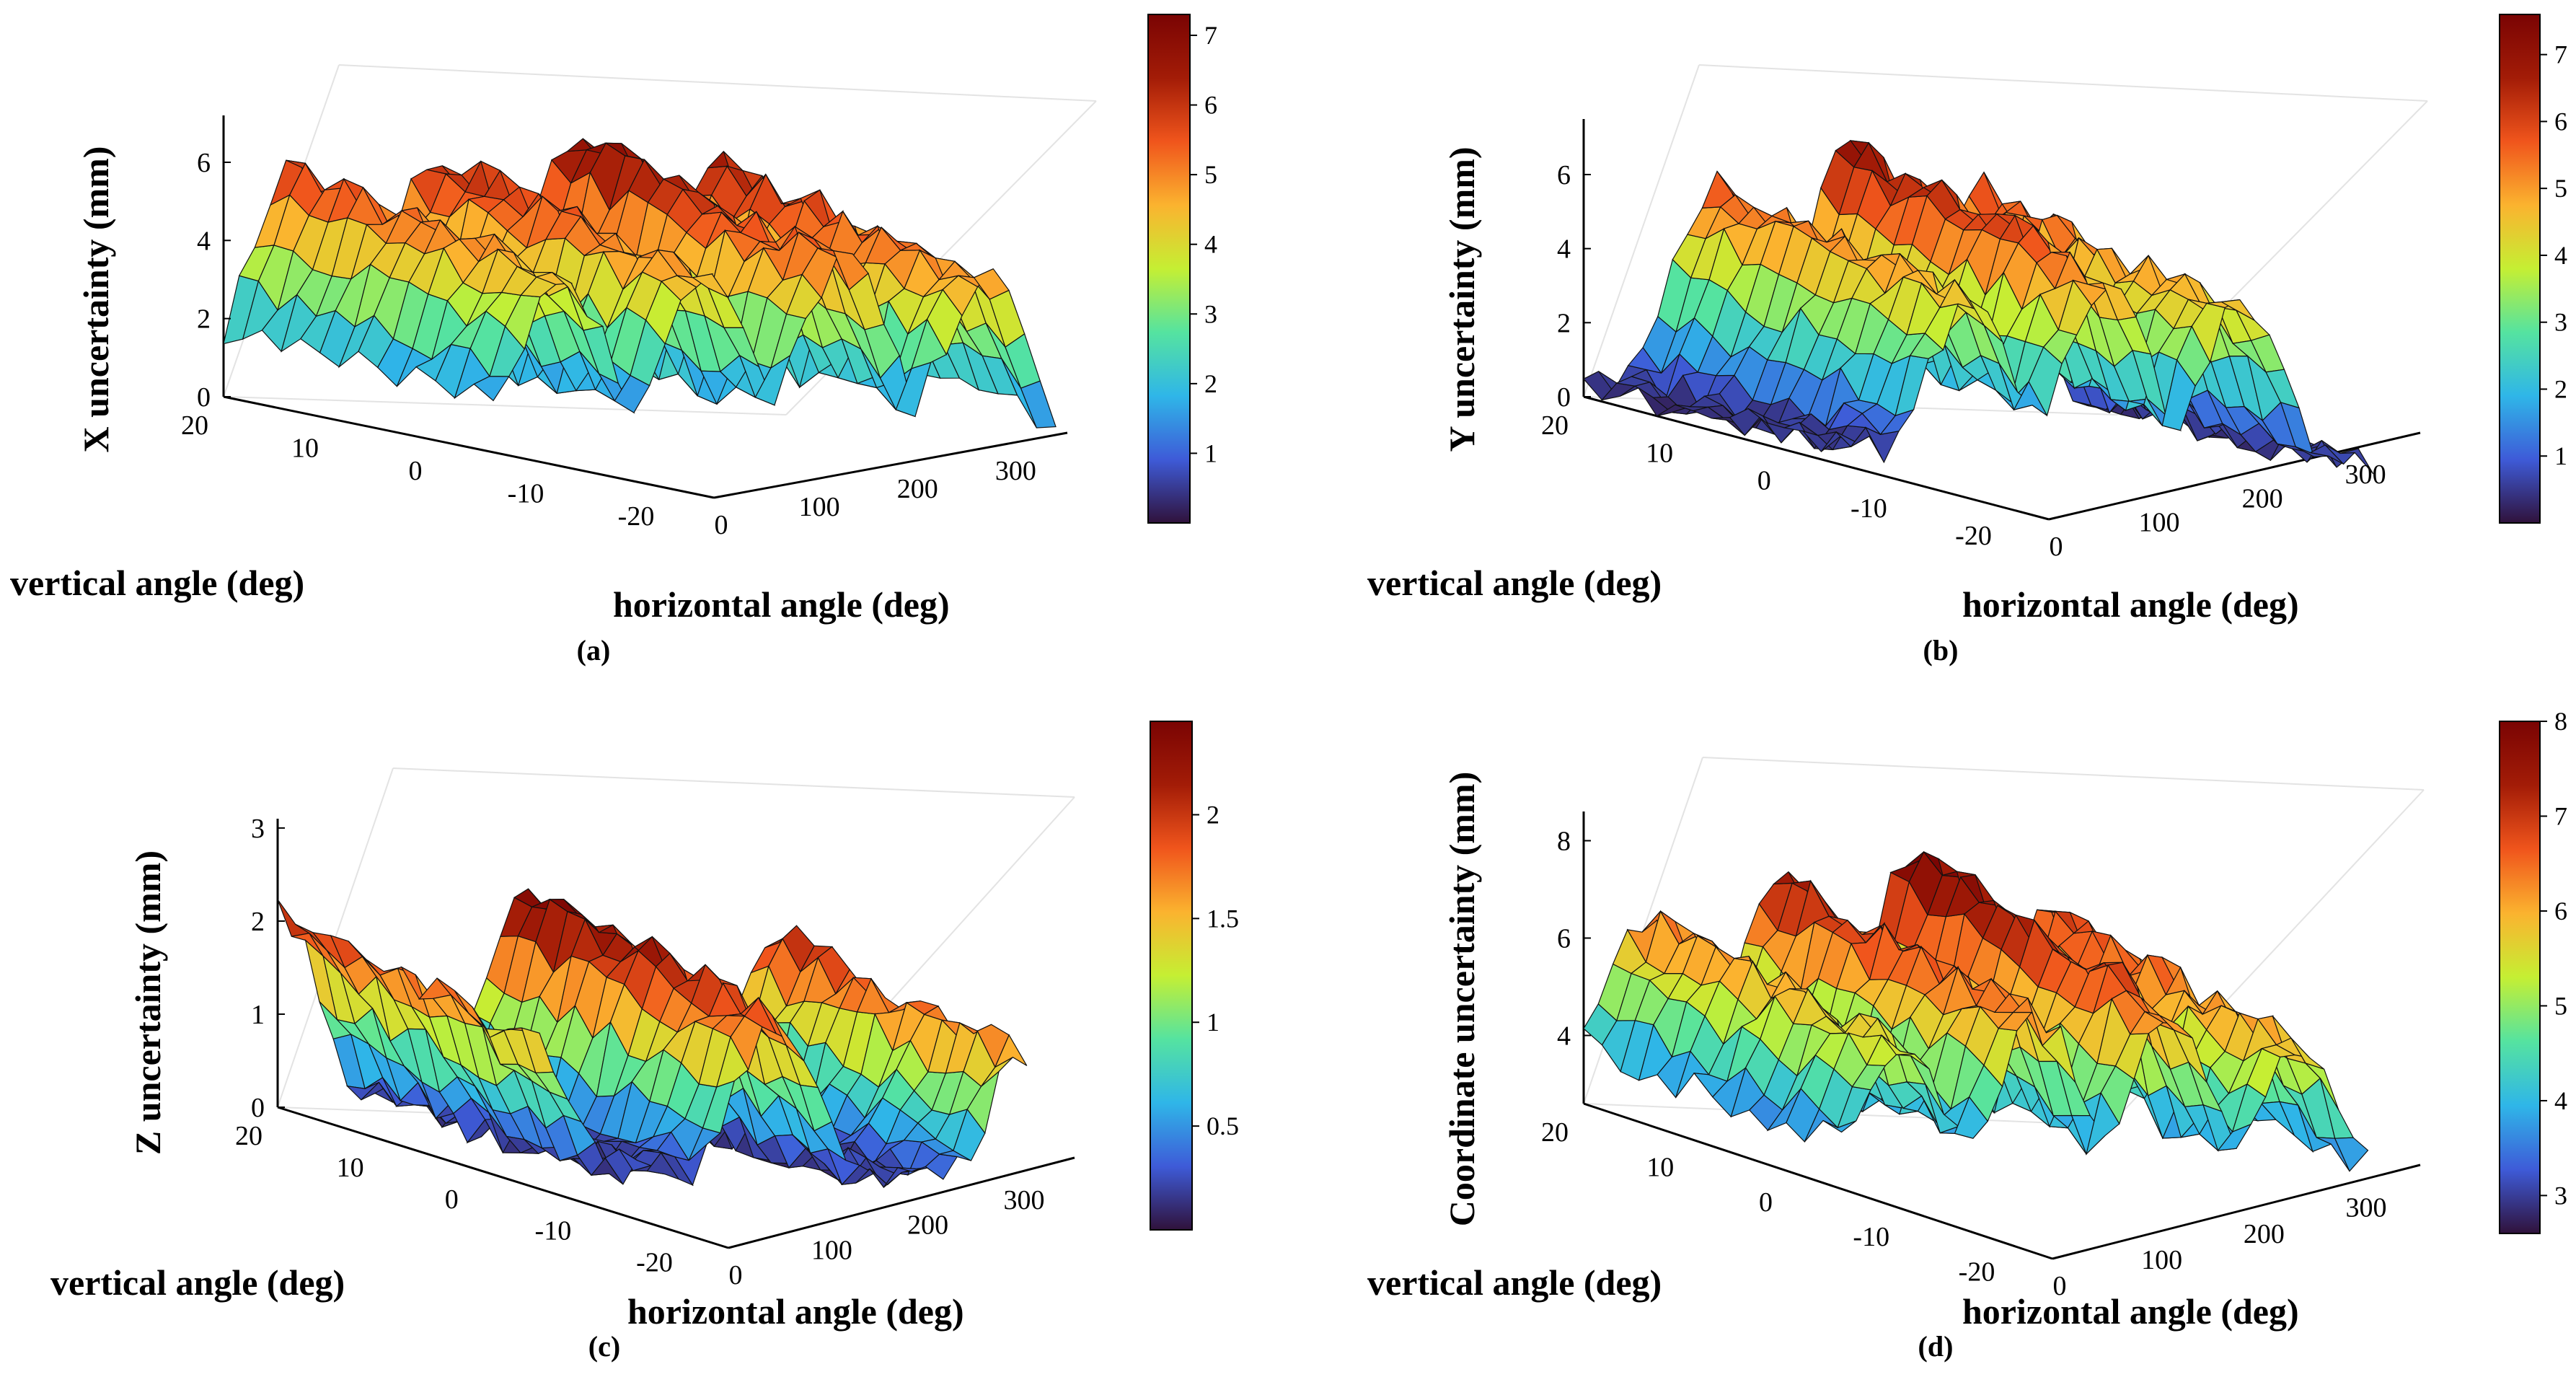 The height and width of the screenshot is (1377, 2576). I want to click on y-tick-label: 10, so click(1659, 453).